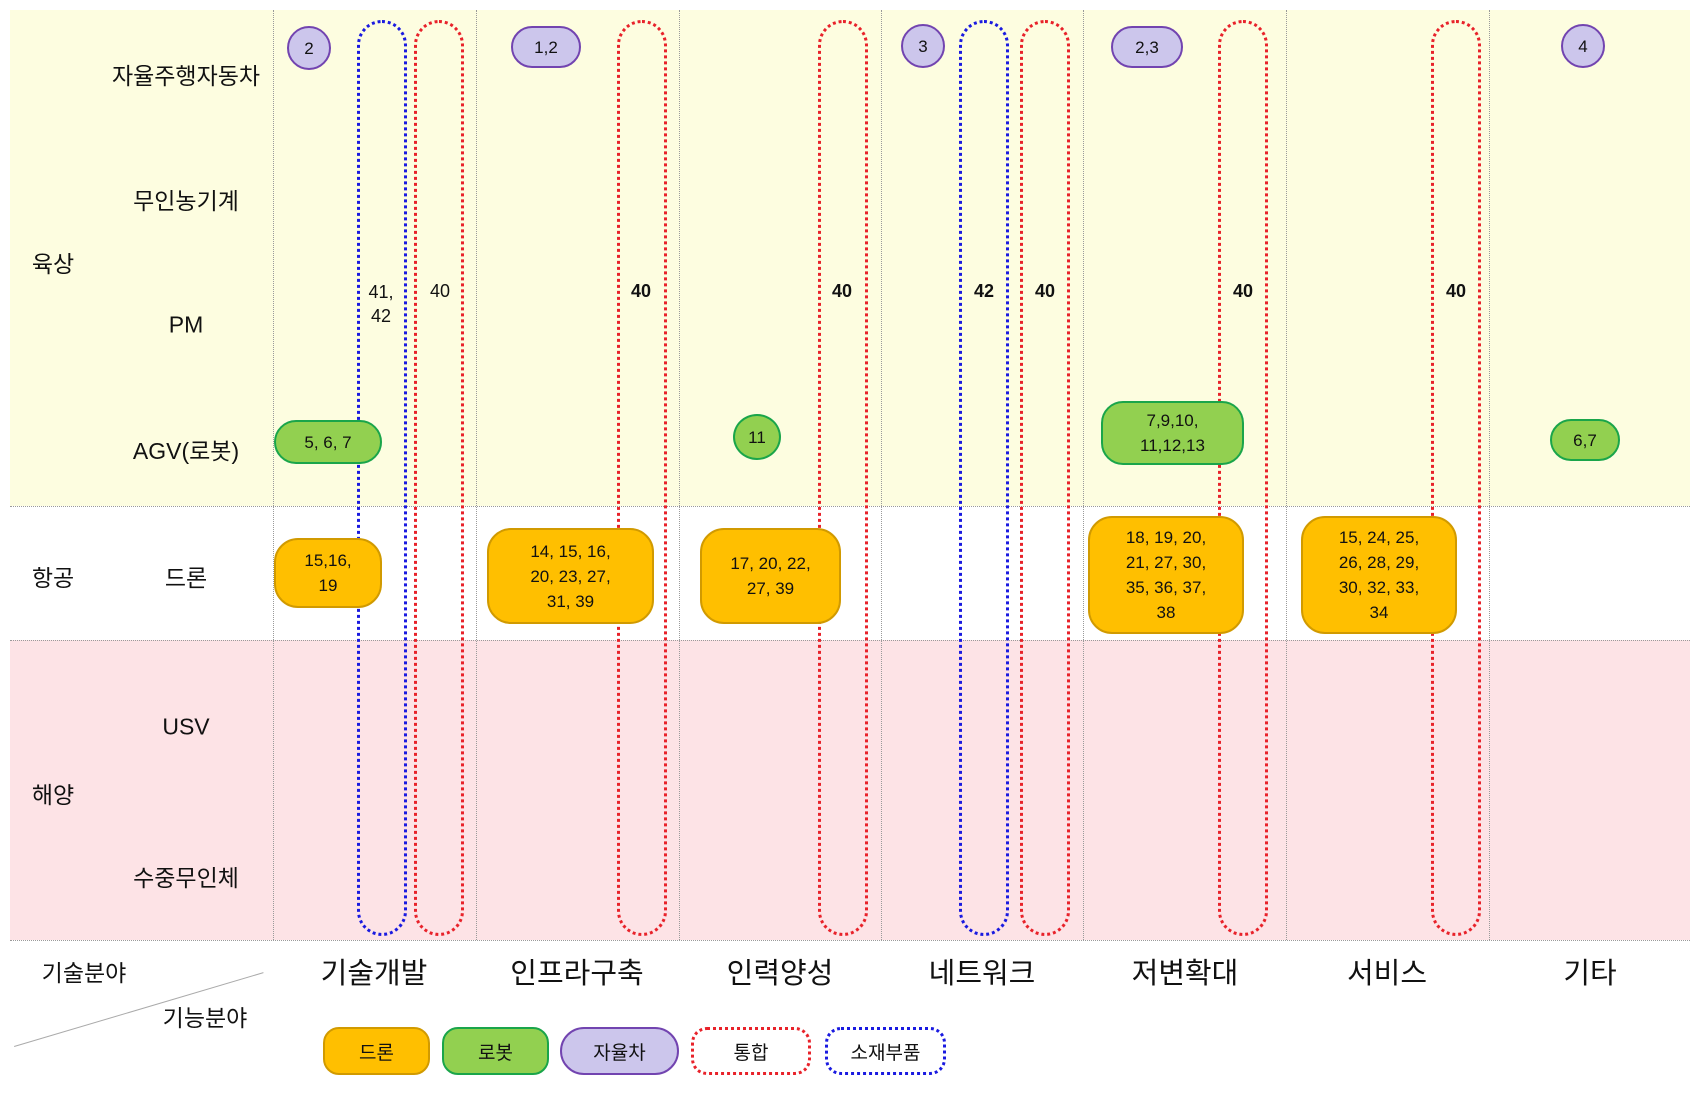 This screenshot has height=1094, width=1699. Describe the element at coordinates (1166, 575) in the screenshot. I see `drone-pill: 18, 19, 20, 21, 27, 30, 35, 36, 37, 38` at that location.